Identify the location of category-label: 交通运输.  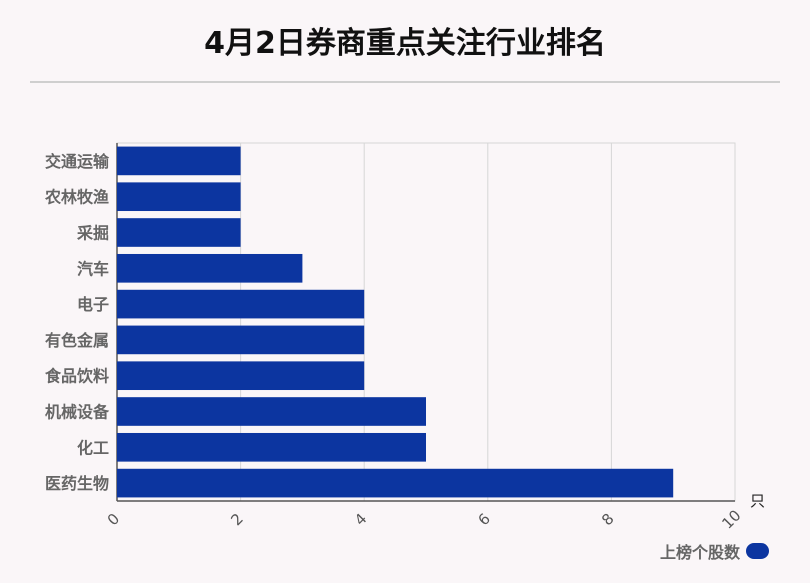
(77, 161).